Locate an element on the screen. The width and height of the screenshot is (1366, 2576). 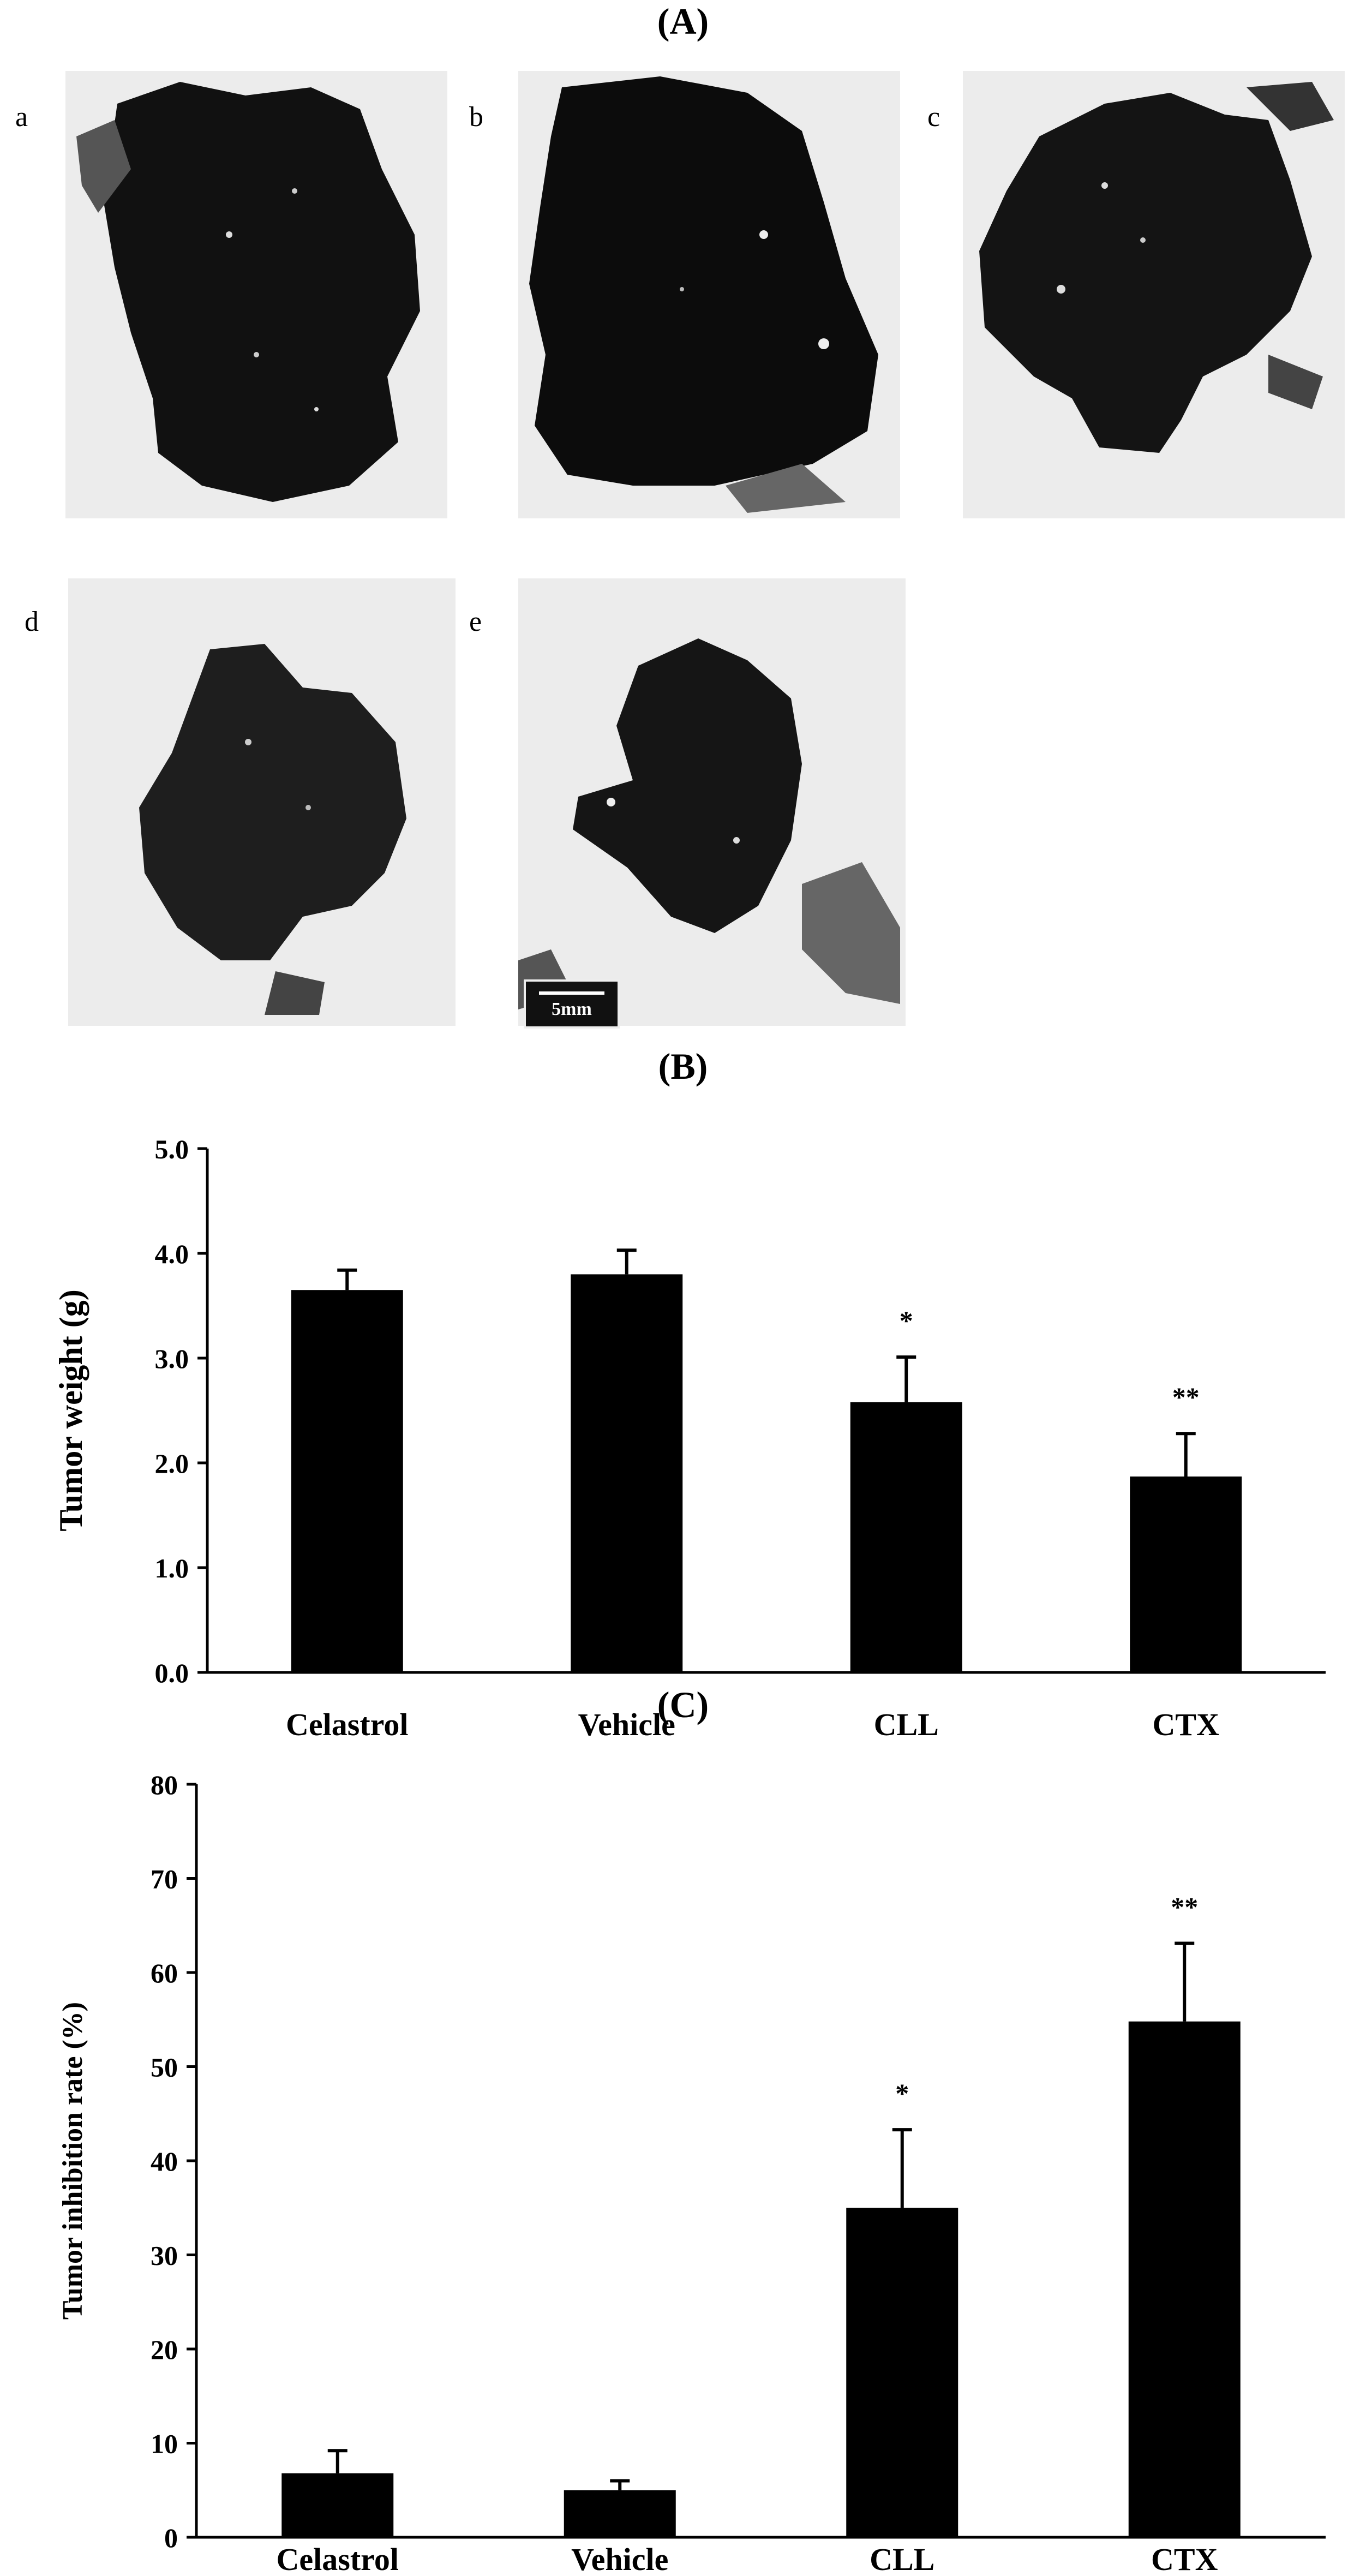
y-tick-label: 10 is located at coordinates (164, 2444).